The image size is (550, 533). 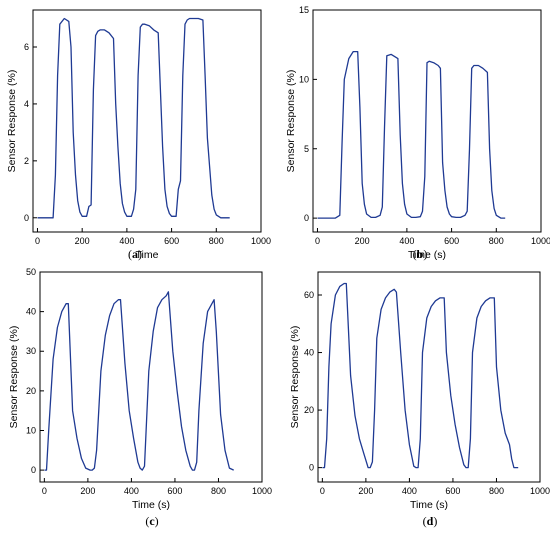 What do you see at coordinates (430, 521) in the screenshot?
I see `panel-label: (d)` at bounding box center [430, 521].